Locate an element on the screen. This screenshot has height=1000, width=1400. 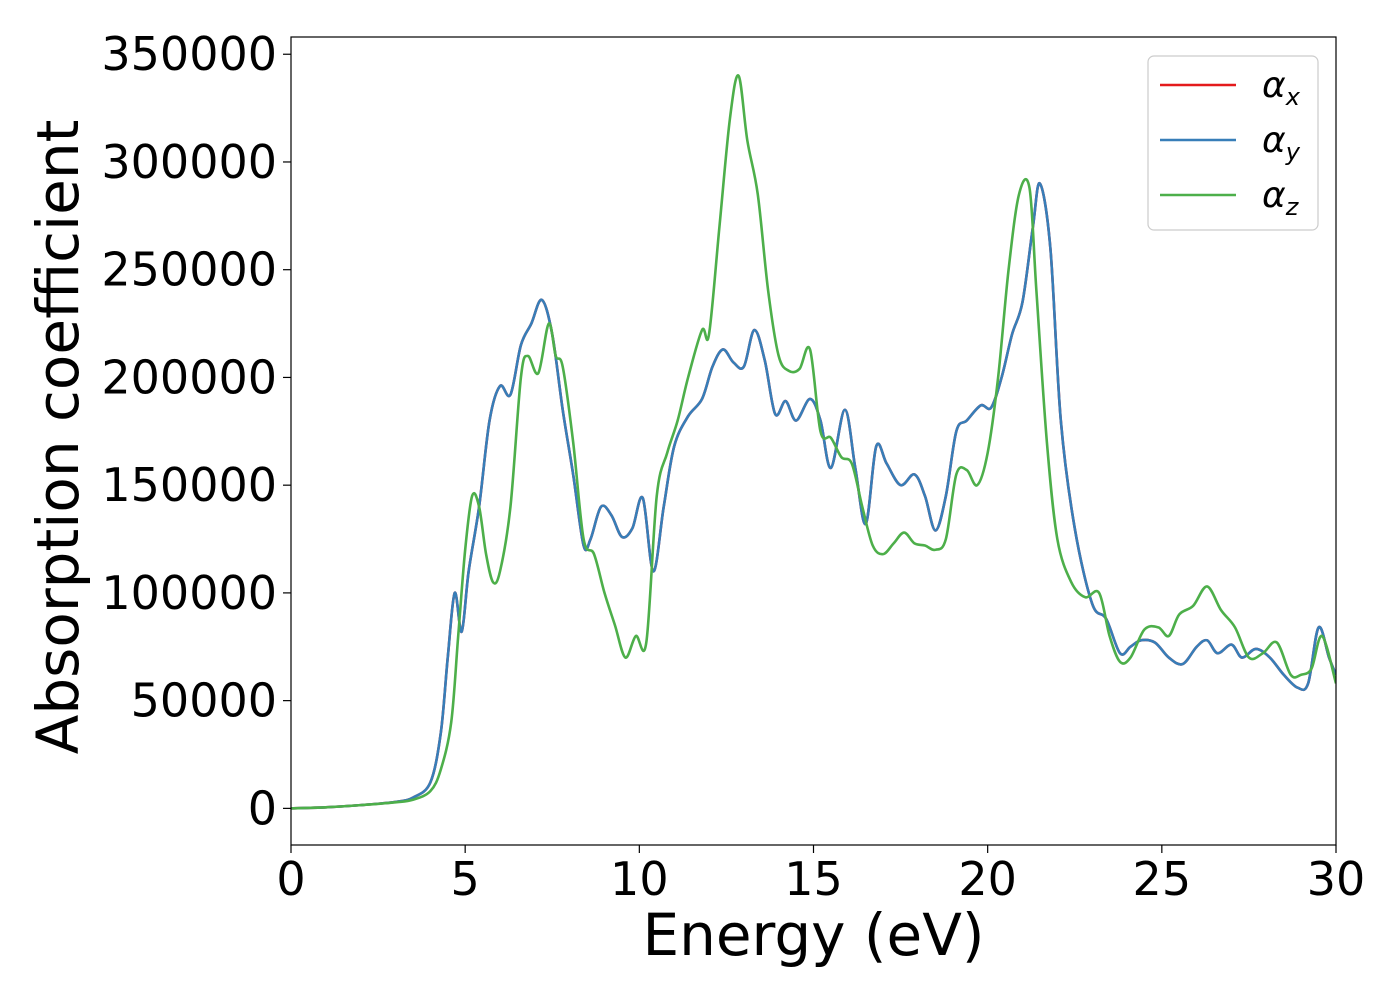
x-tick-label: 5 is located at coordinates (465, 879).